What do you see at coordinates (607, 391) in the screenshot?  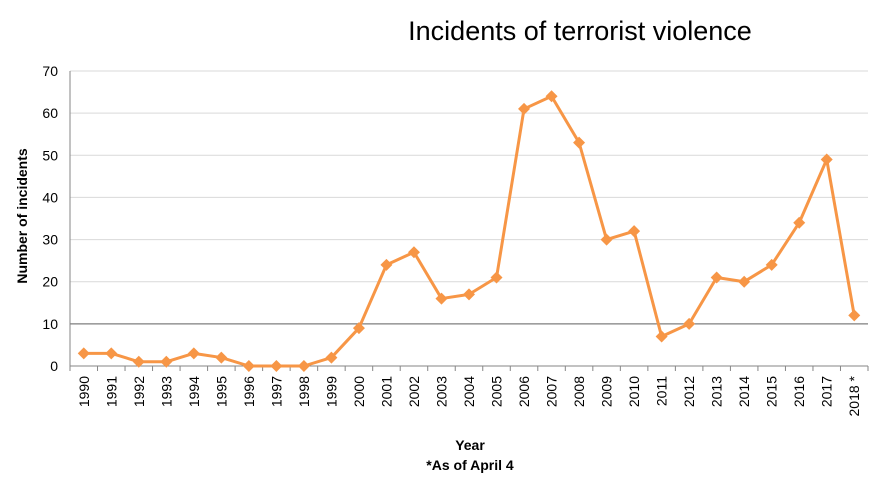 I see `x-tick-label: 2009` at bounding box center [607, 391].